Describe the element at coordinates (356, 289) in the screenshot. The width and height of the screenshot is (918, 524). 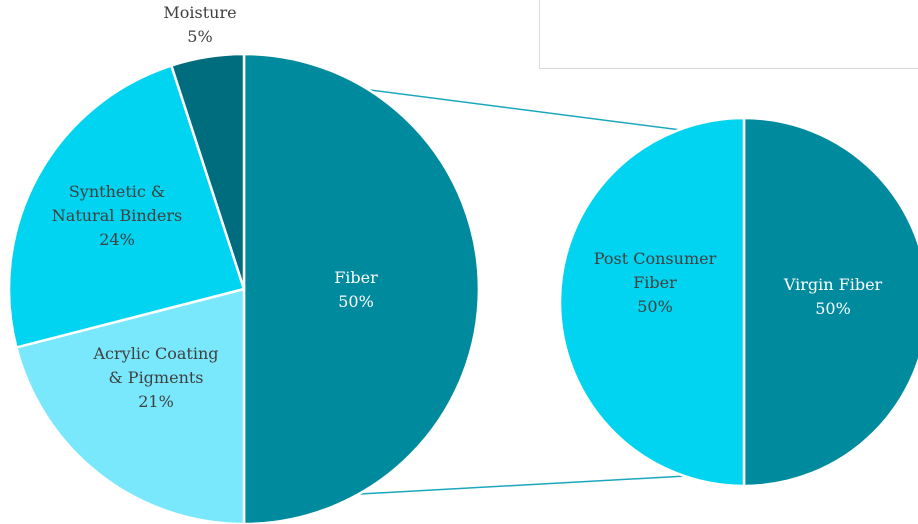
I see `main-label-fiber: Fiber 50%` at that location.